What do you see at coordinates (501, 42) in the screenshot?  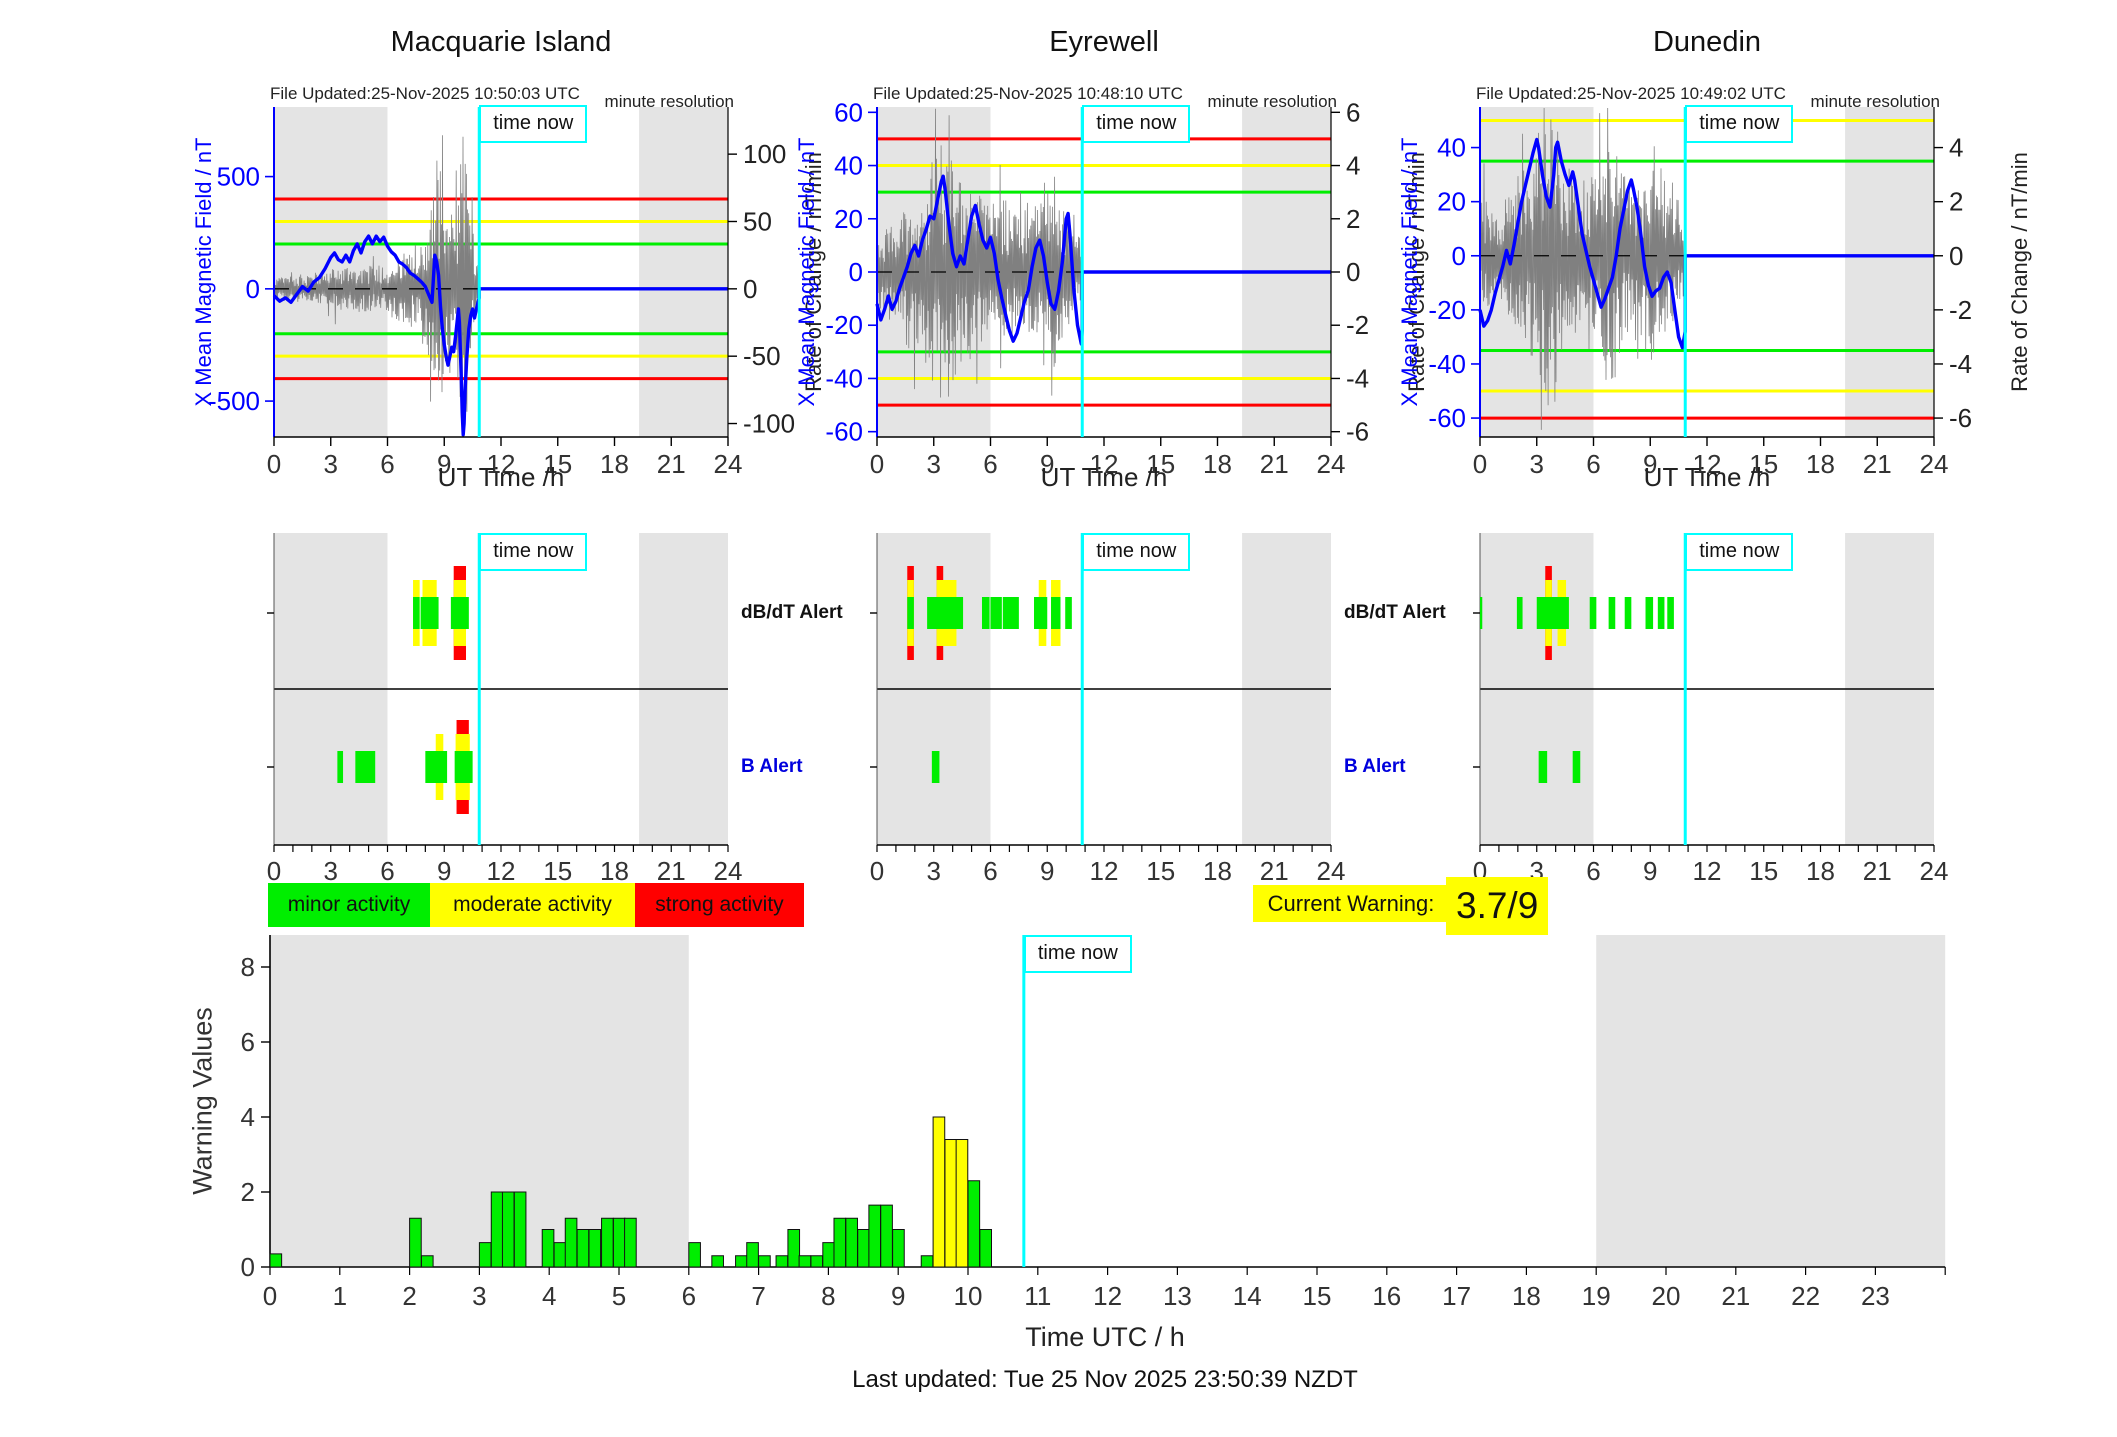 I see `station-title: Macquarie Island` at bounding box center [501, 42].